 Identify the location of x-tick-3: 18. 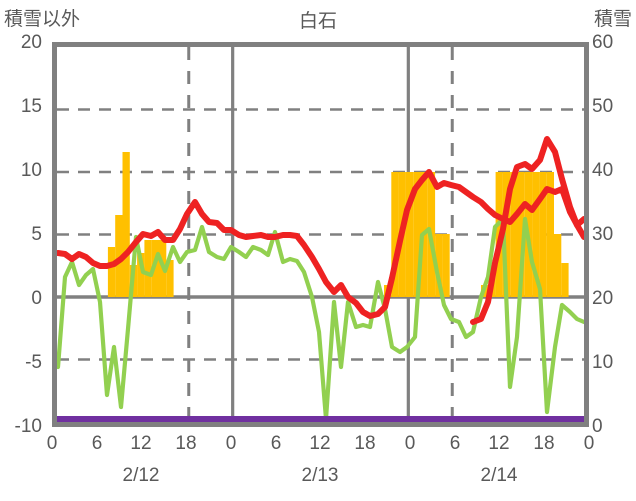
(186, 443).